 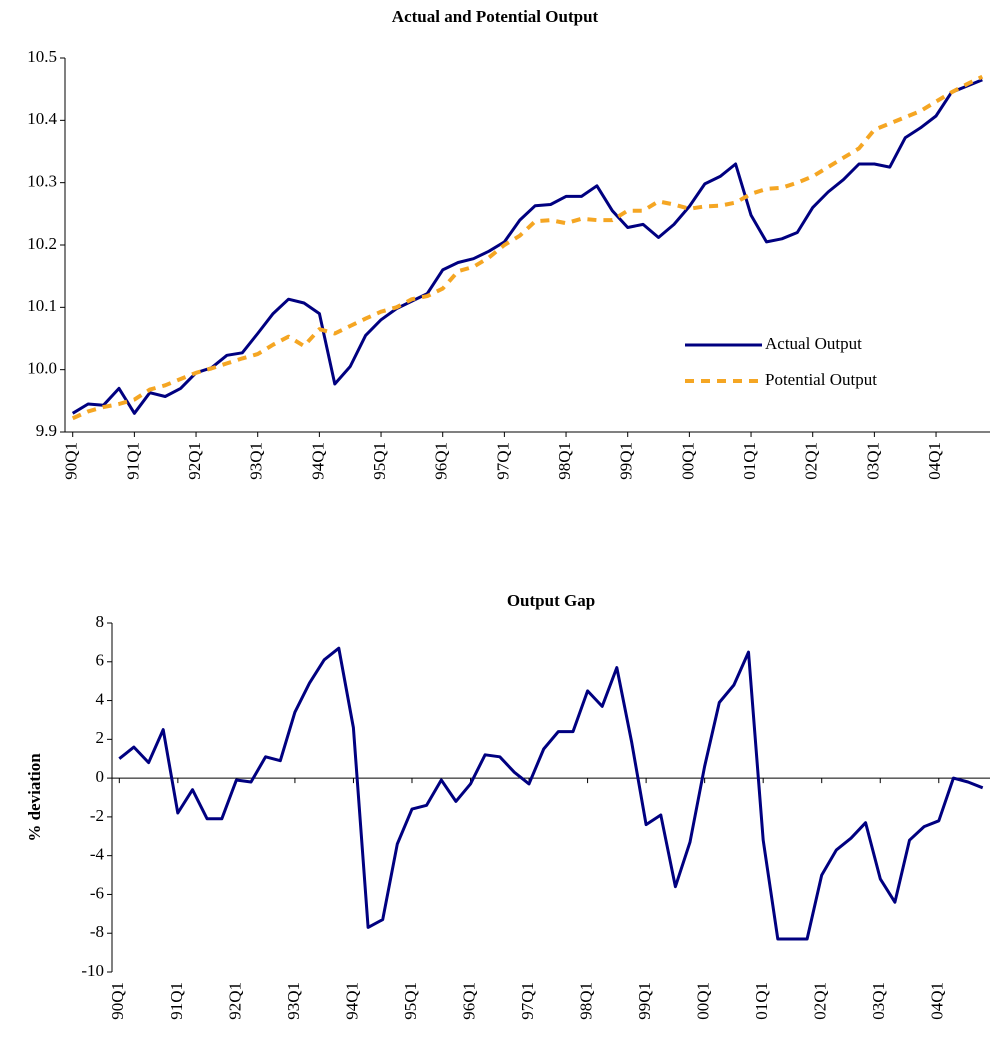 What do you see at coordinates (813, 343) in the screenshot?
I see `legend-label: Actual Output` at bounding box center [813, 343].